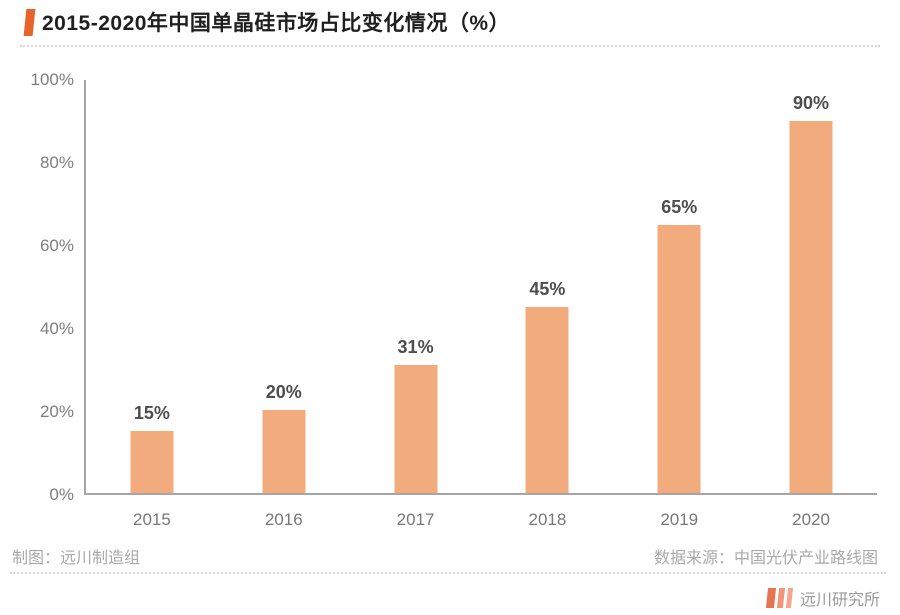  I want to click on x-axis-tick-label: 2015, so click(152, 519).